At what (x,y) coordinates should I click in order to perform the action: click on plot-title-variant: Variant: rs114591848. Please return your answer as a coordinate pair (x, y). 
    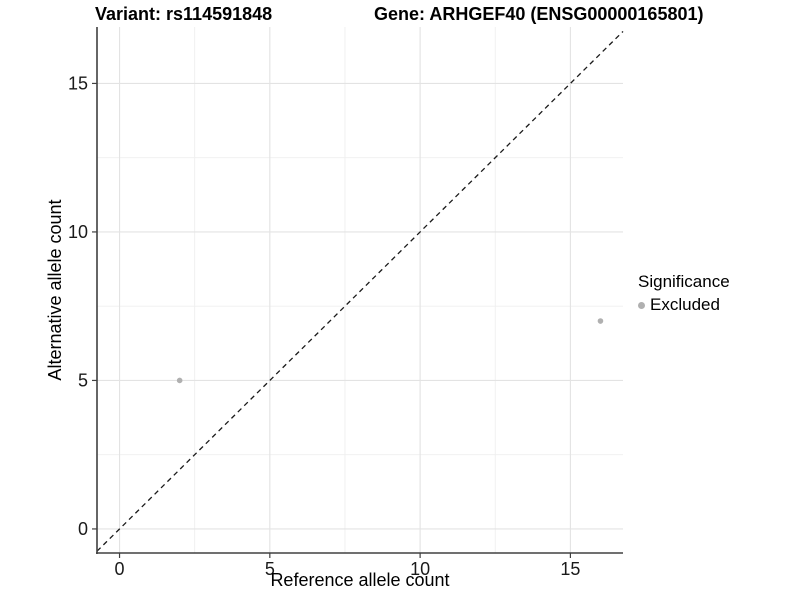
    Looking at the image, I should click on (184, 14).